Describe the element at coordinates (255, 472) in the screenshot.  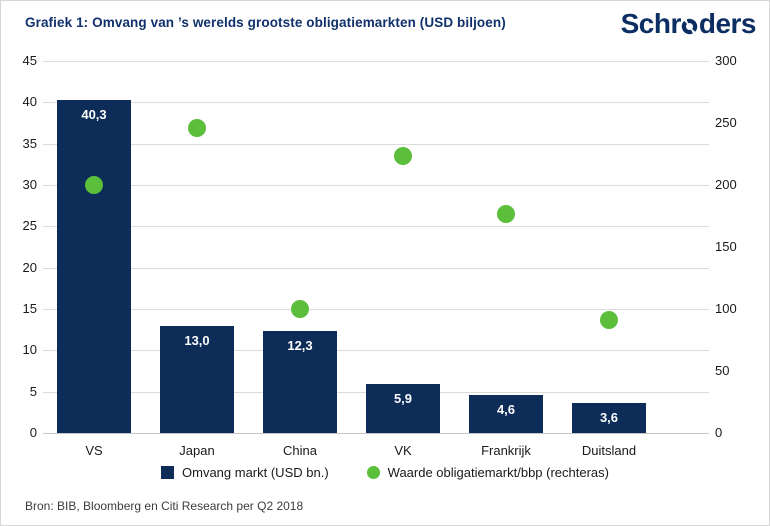
I see `legend-label: Omvang markt (USD bn.)` at that location.